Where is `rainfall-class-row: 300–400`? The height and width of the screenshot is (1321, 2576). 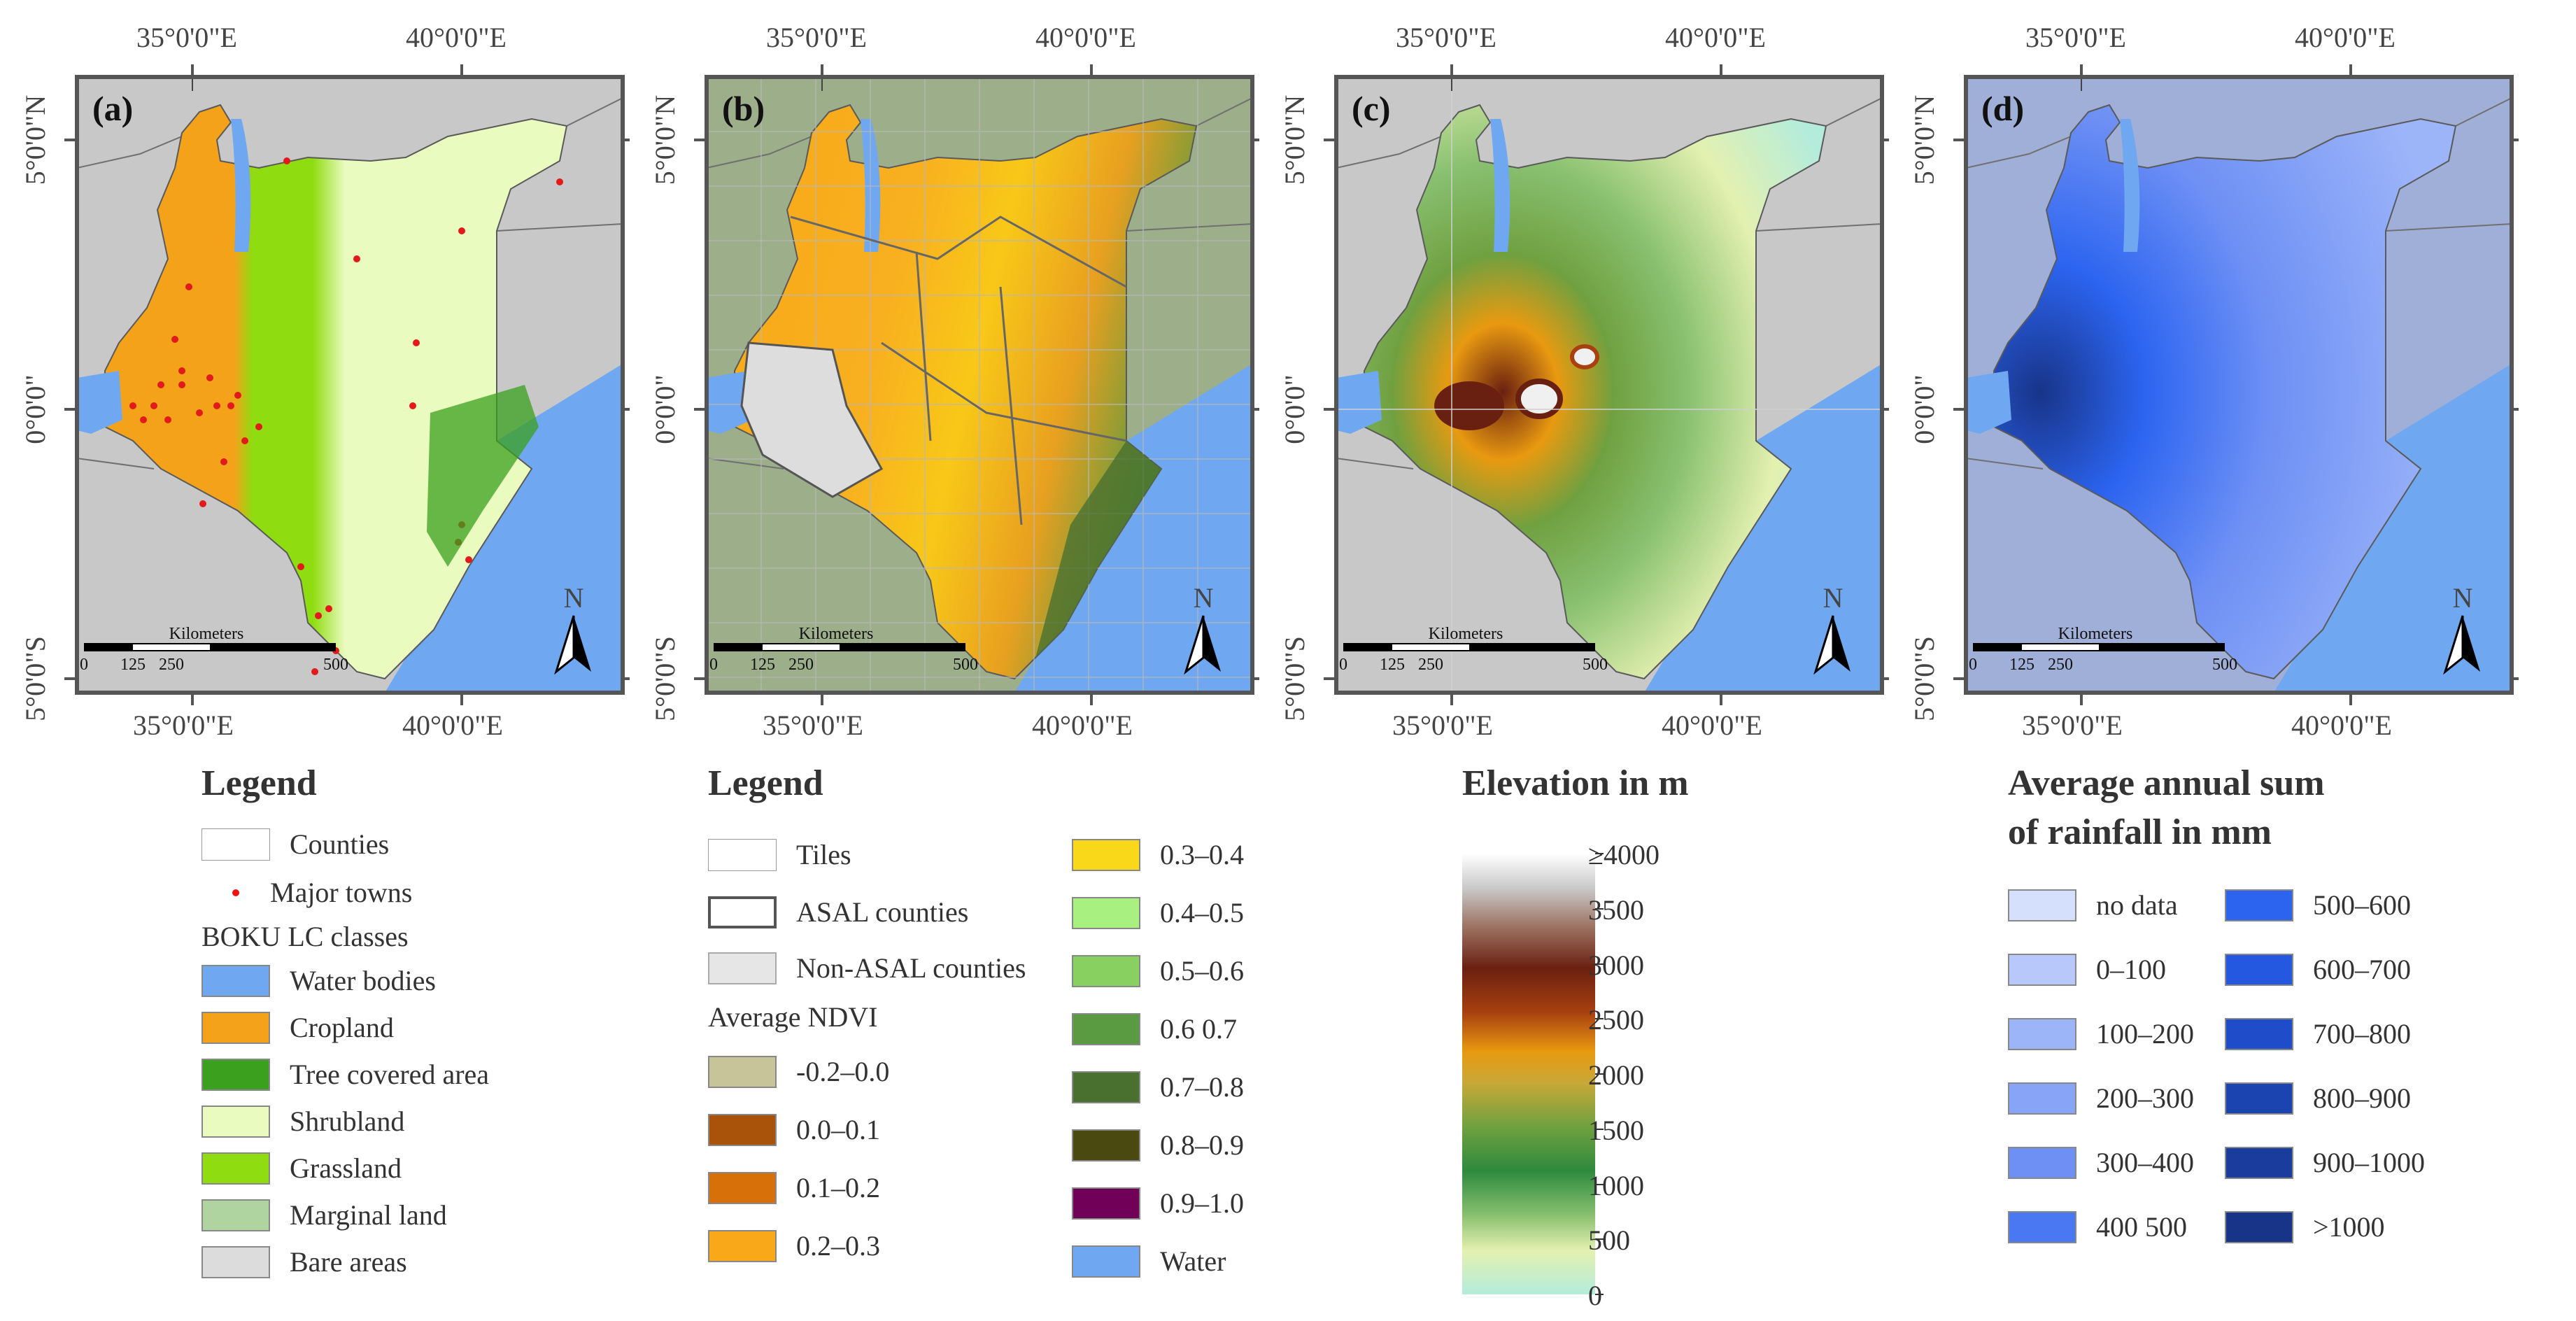
rainfall-class-row: 300–400 is located at coordinates (2101, 1163).